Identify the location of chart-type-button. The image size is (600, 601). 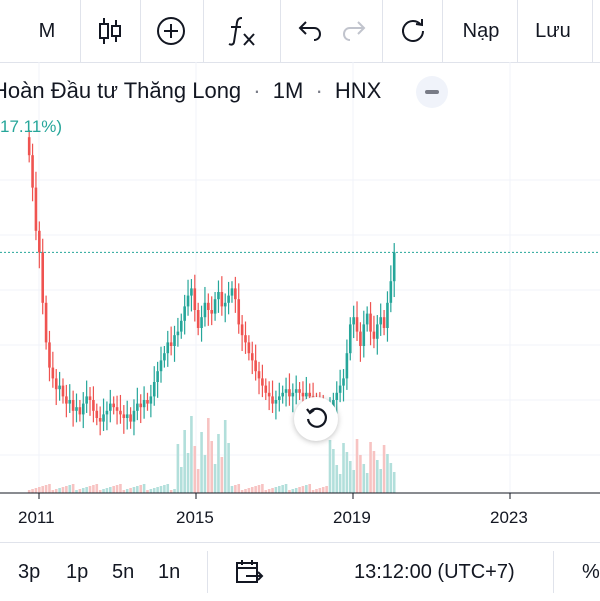
(110, 31).